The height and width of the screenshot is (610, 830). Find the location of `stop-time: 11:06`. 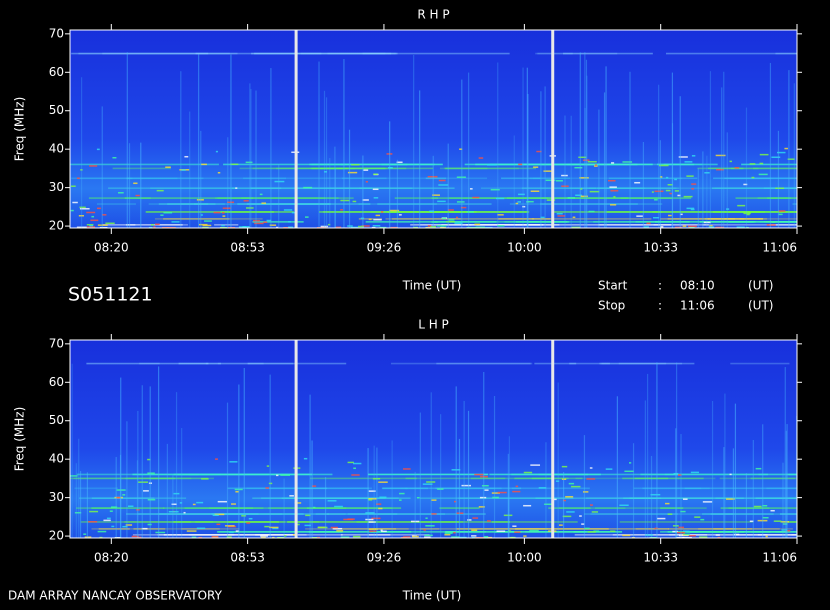

stop-time: 11:06 is located at coordinates (697, 306).